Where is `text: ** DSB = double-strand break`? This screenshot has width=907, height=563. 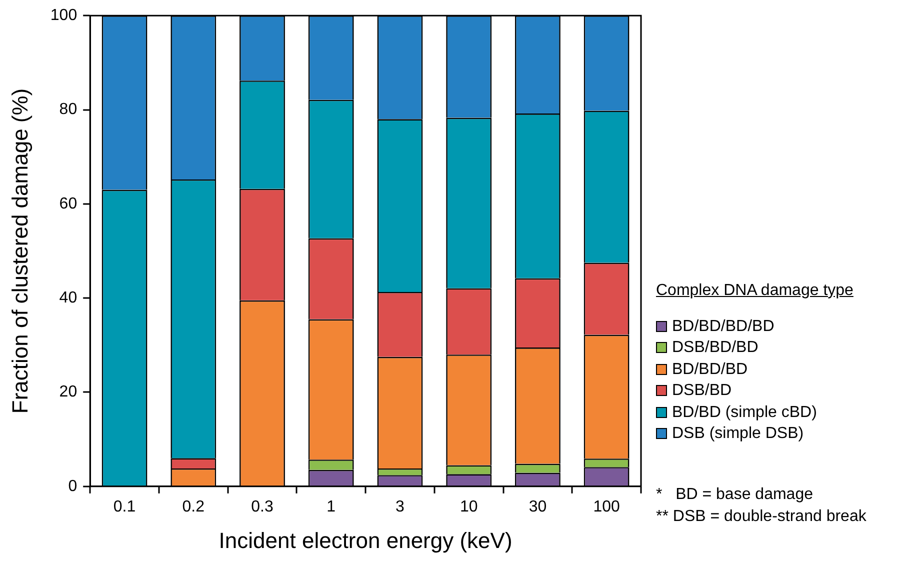
text: ** DSB = double-strand break is located at coordinates (761, 517).